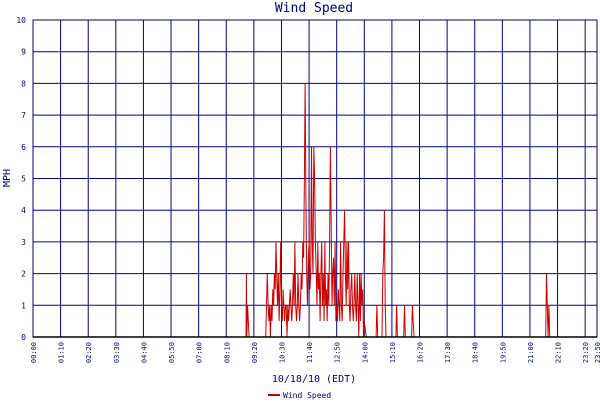 This screenshot has height=404, width=600. Describe the element at coordinates (307, 395) in the screenshot. I see `legend-label: Wind Speed` at that location.